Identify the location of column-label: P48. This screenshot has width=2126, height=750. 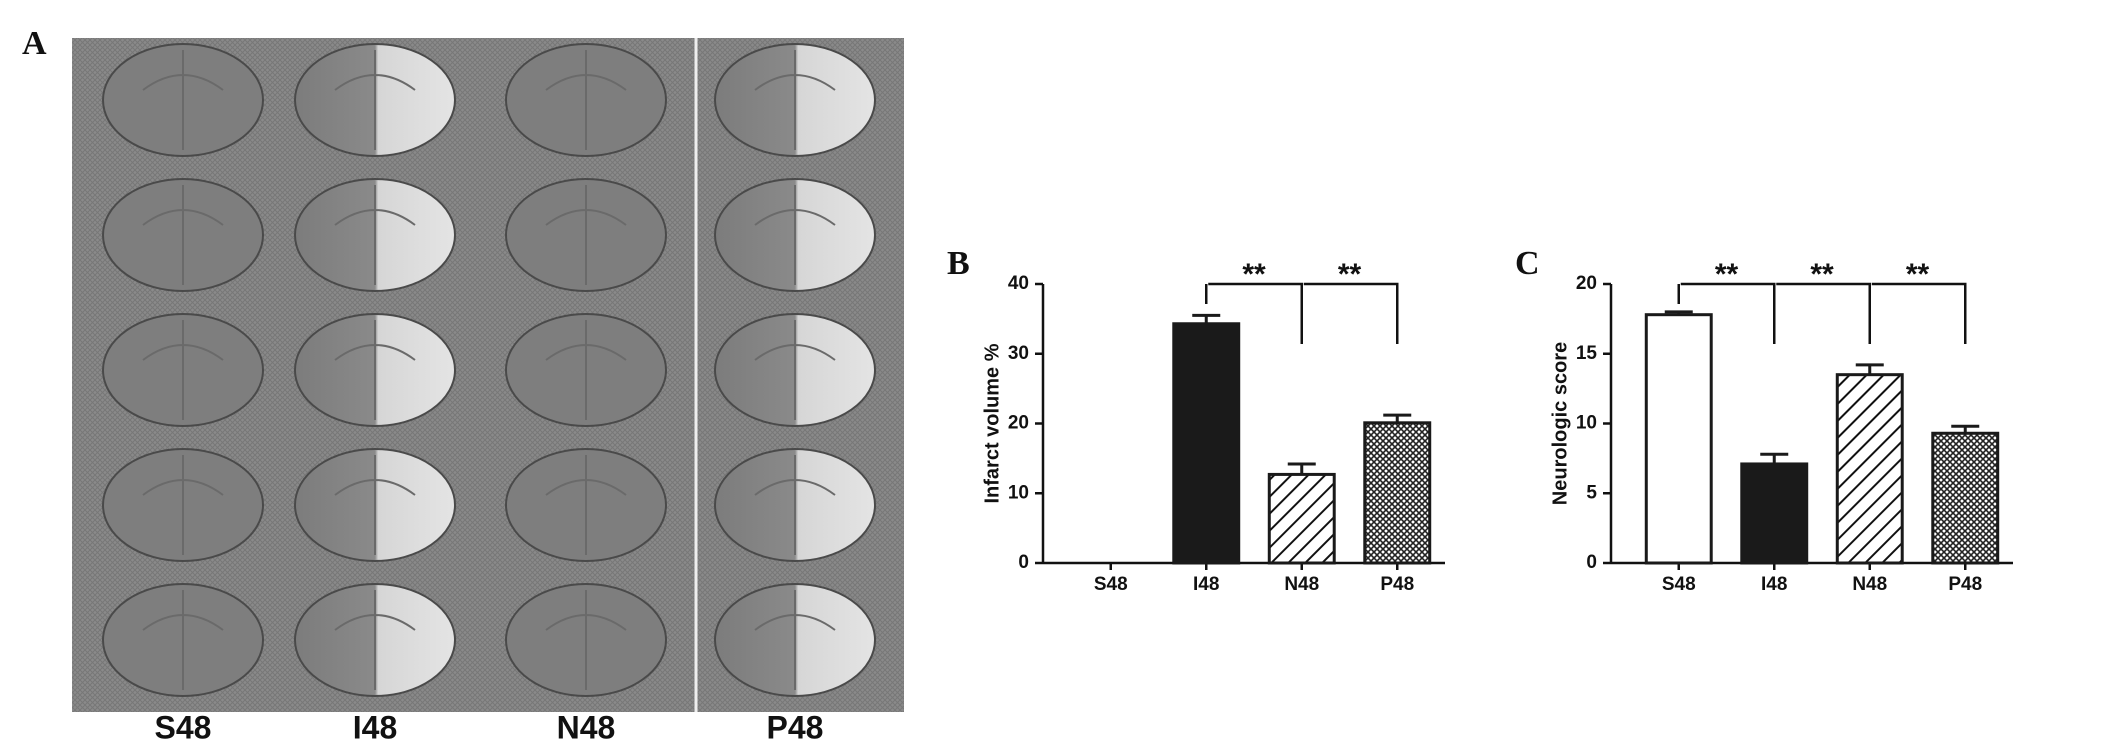
(795, 727).